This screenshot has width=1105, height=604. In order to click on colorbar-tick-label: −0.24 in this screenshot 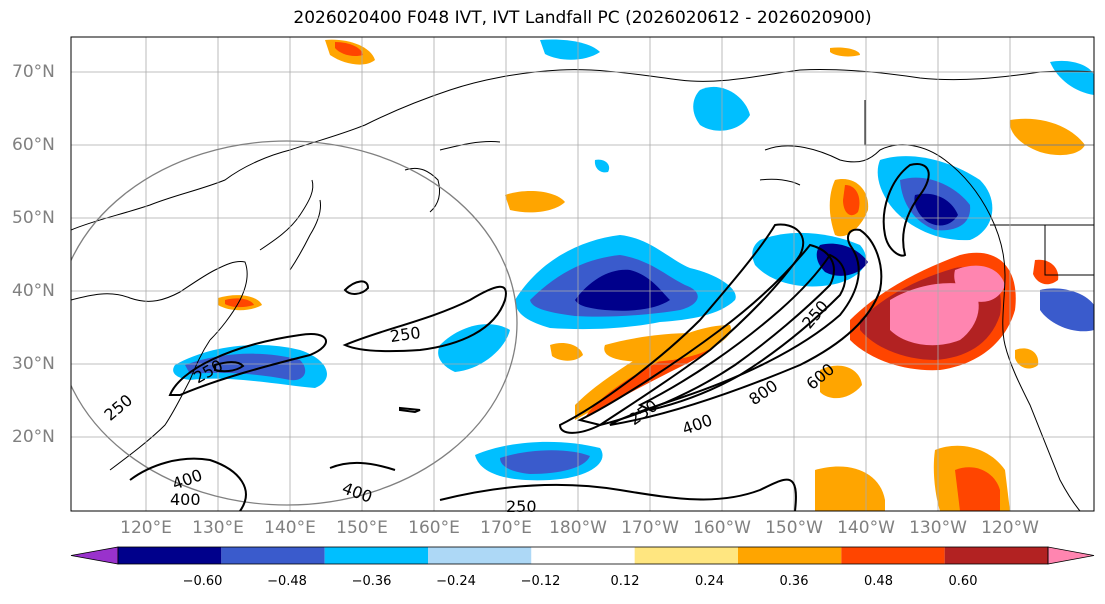, I will do `click(456, 581)`.